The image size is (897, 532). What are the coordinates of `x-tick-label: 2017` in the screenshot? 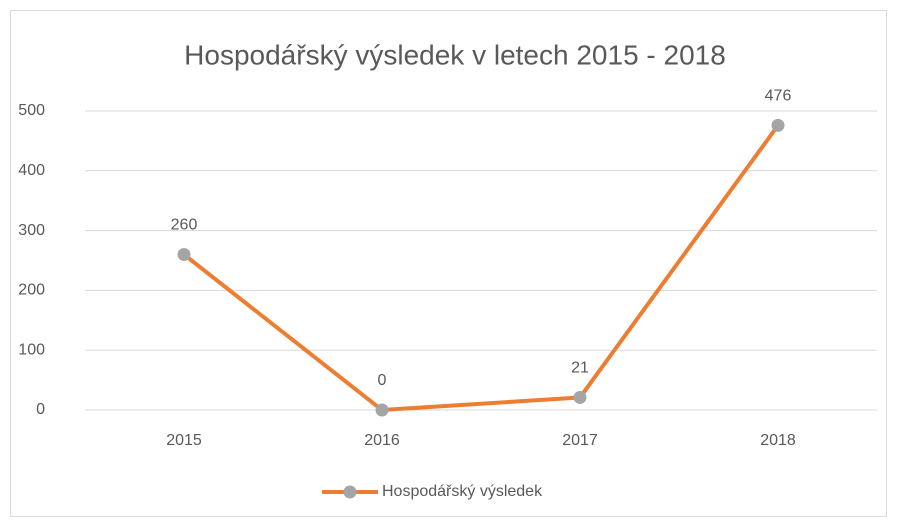 It's located at (580, 440).